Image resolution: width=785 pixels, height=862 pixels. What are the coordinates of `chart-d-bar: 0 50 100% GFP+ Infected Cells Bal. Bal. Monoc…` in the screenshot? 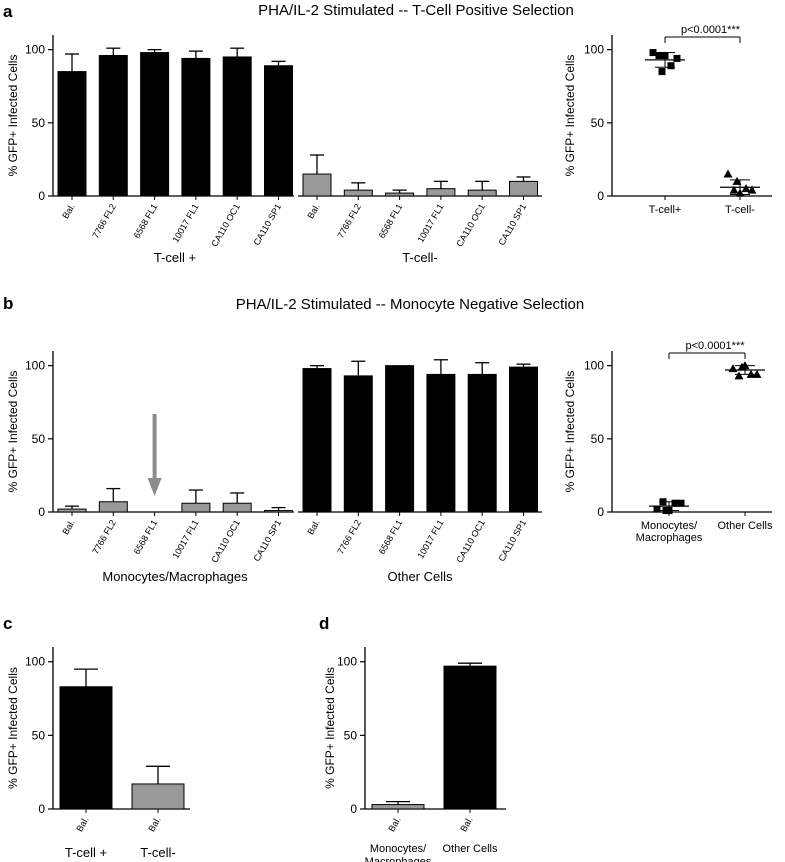 It's located at (414, 754).